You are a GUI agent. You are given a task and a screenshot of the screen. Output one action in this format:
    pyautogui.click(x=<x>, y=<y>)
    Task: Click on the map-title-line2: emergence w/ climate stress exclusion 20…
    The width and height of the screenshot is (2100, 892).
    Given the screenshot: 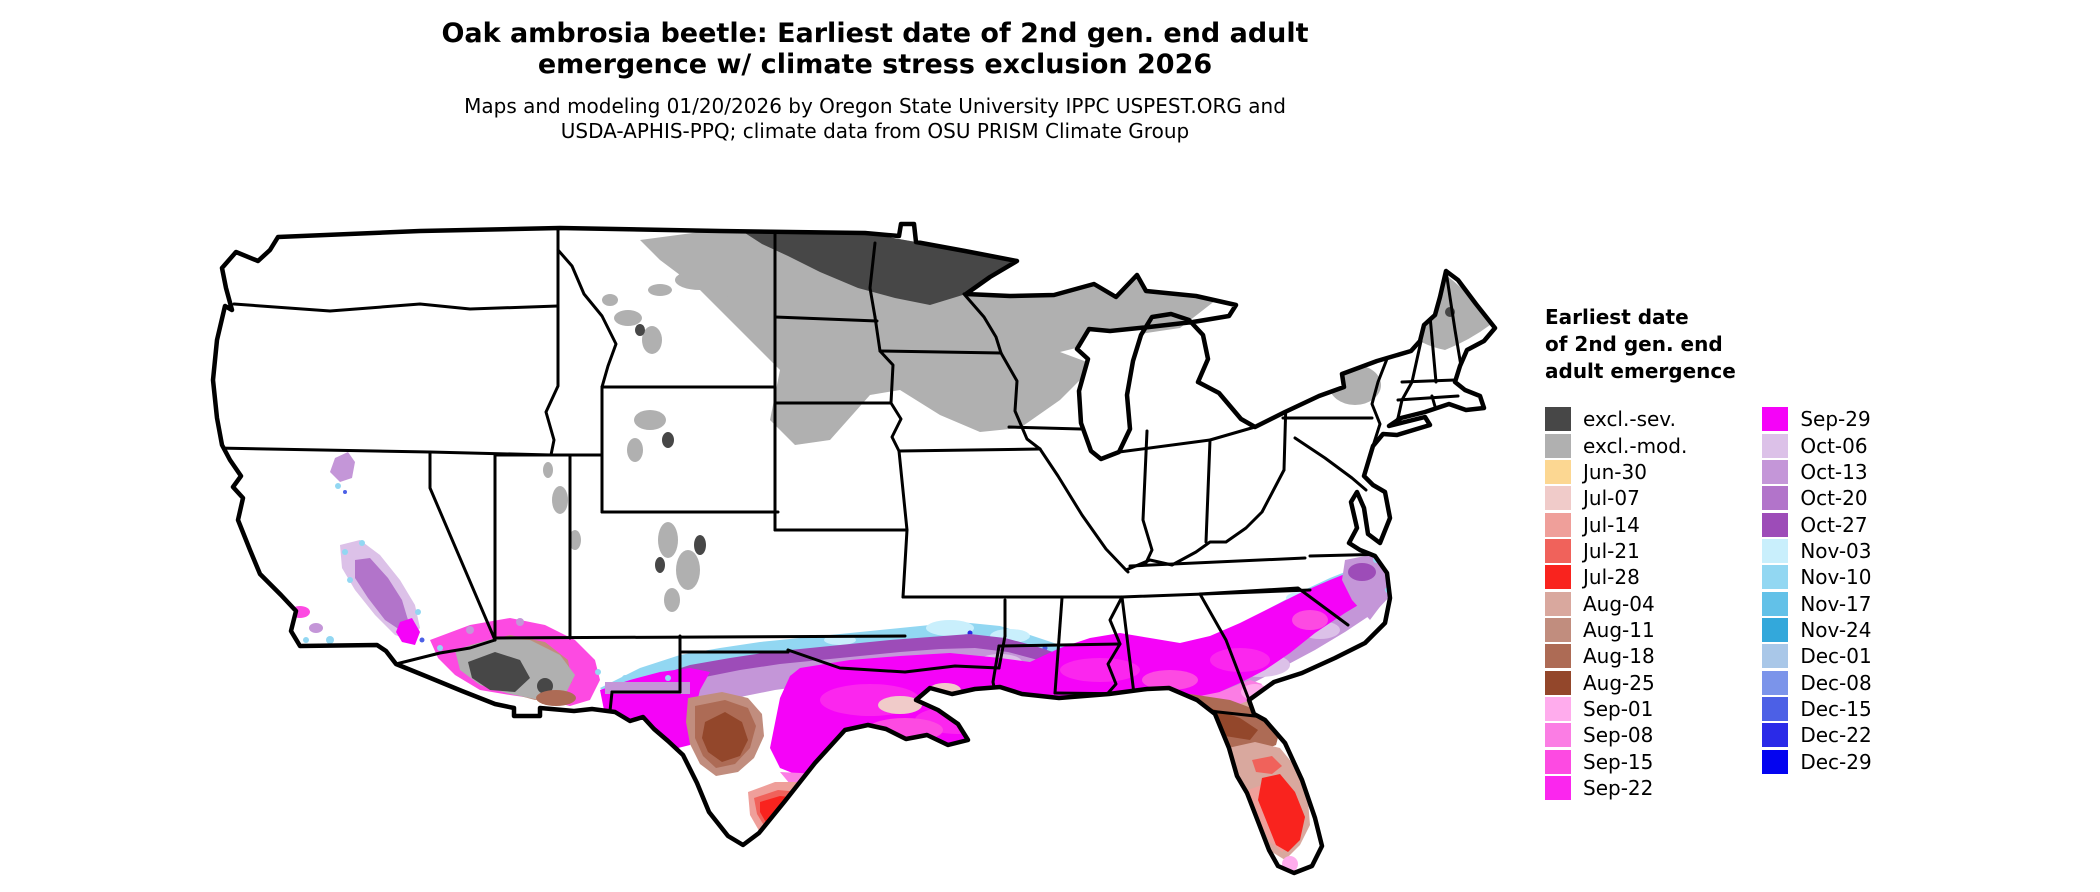 What is the action you would take?
    pyautogui.click(x=875, y=64)
    